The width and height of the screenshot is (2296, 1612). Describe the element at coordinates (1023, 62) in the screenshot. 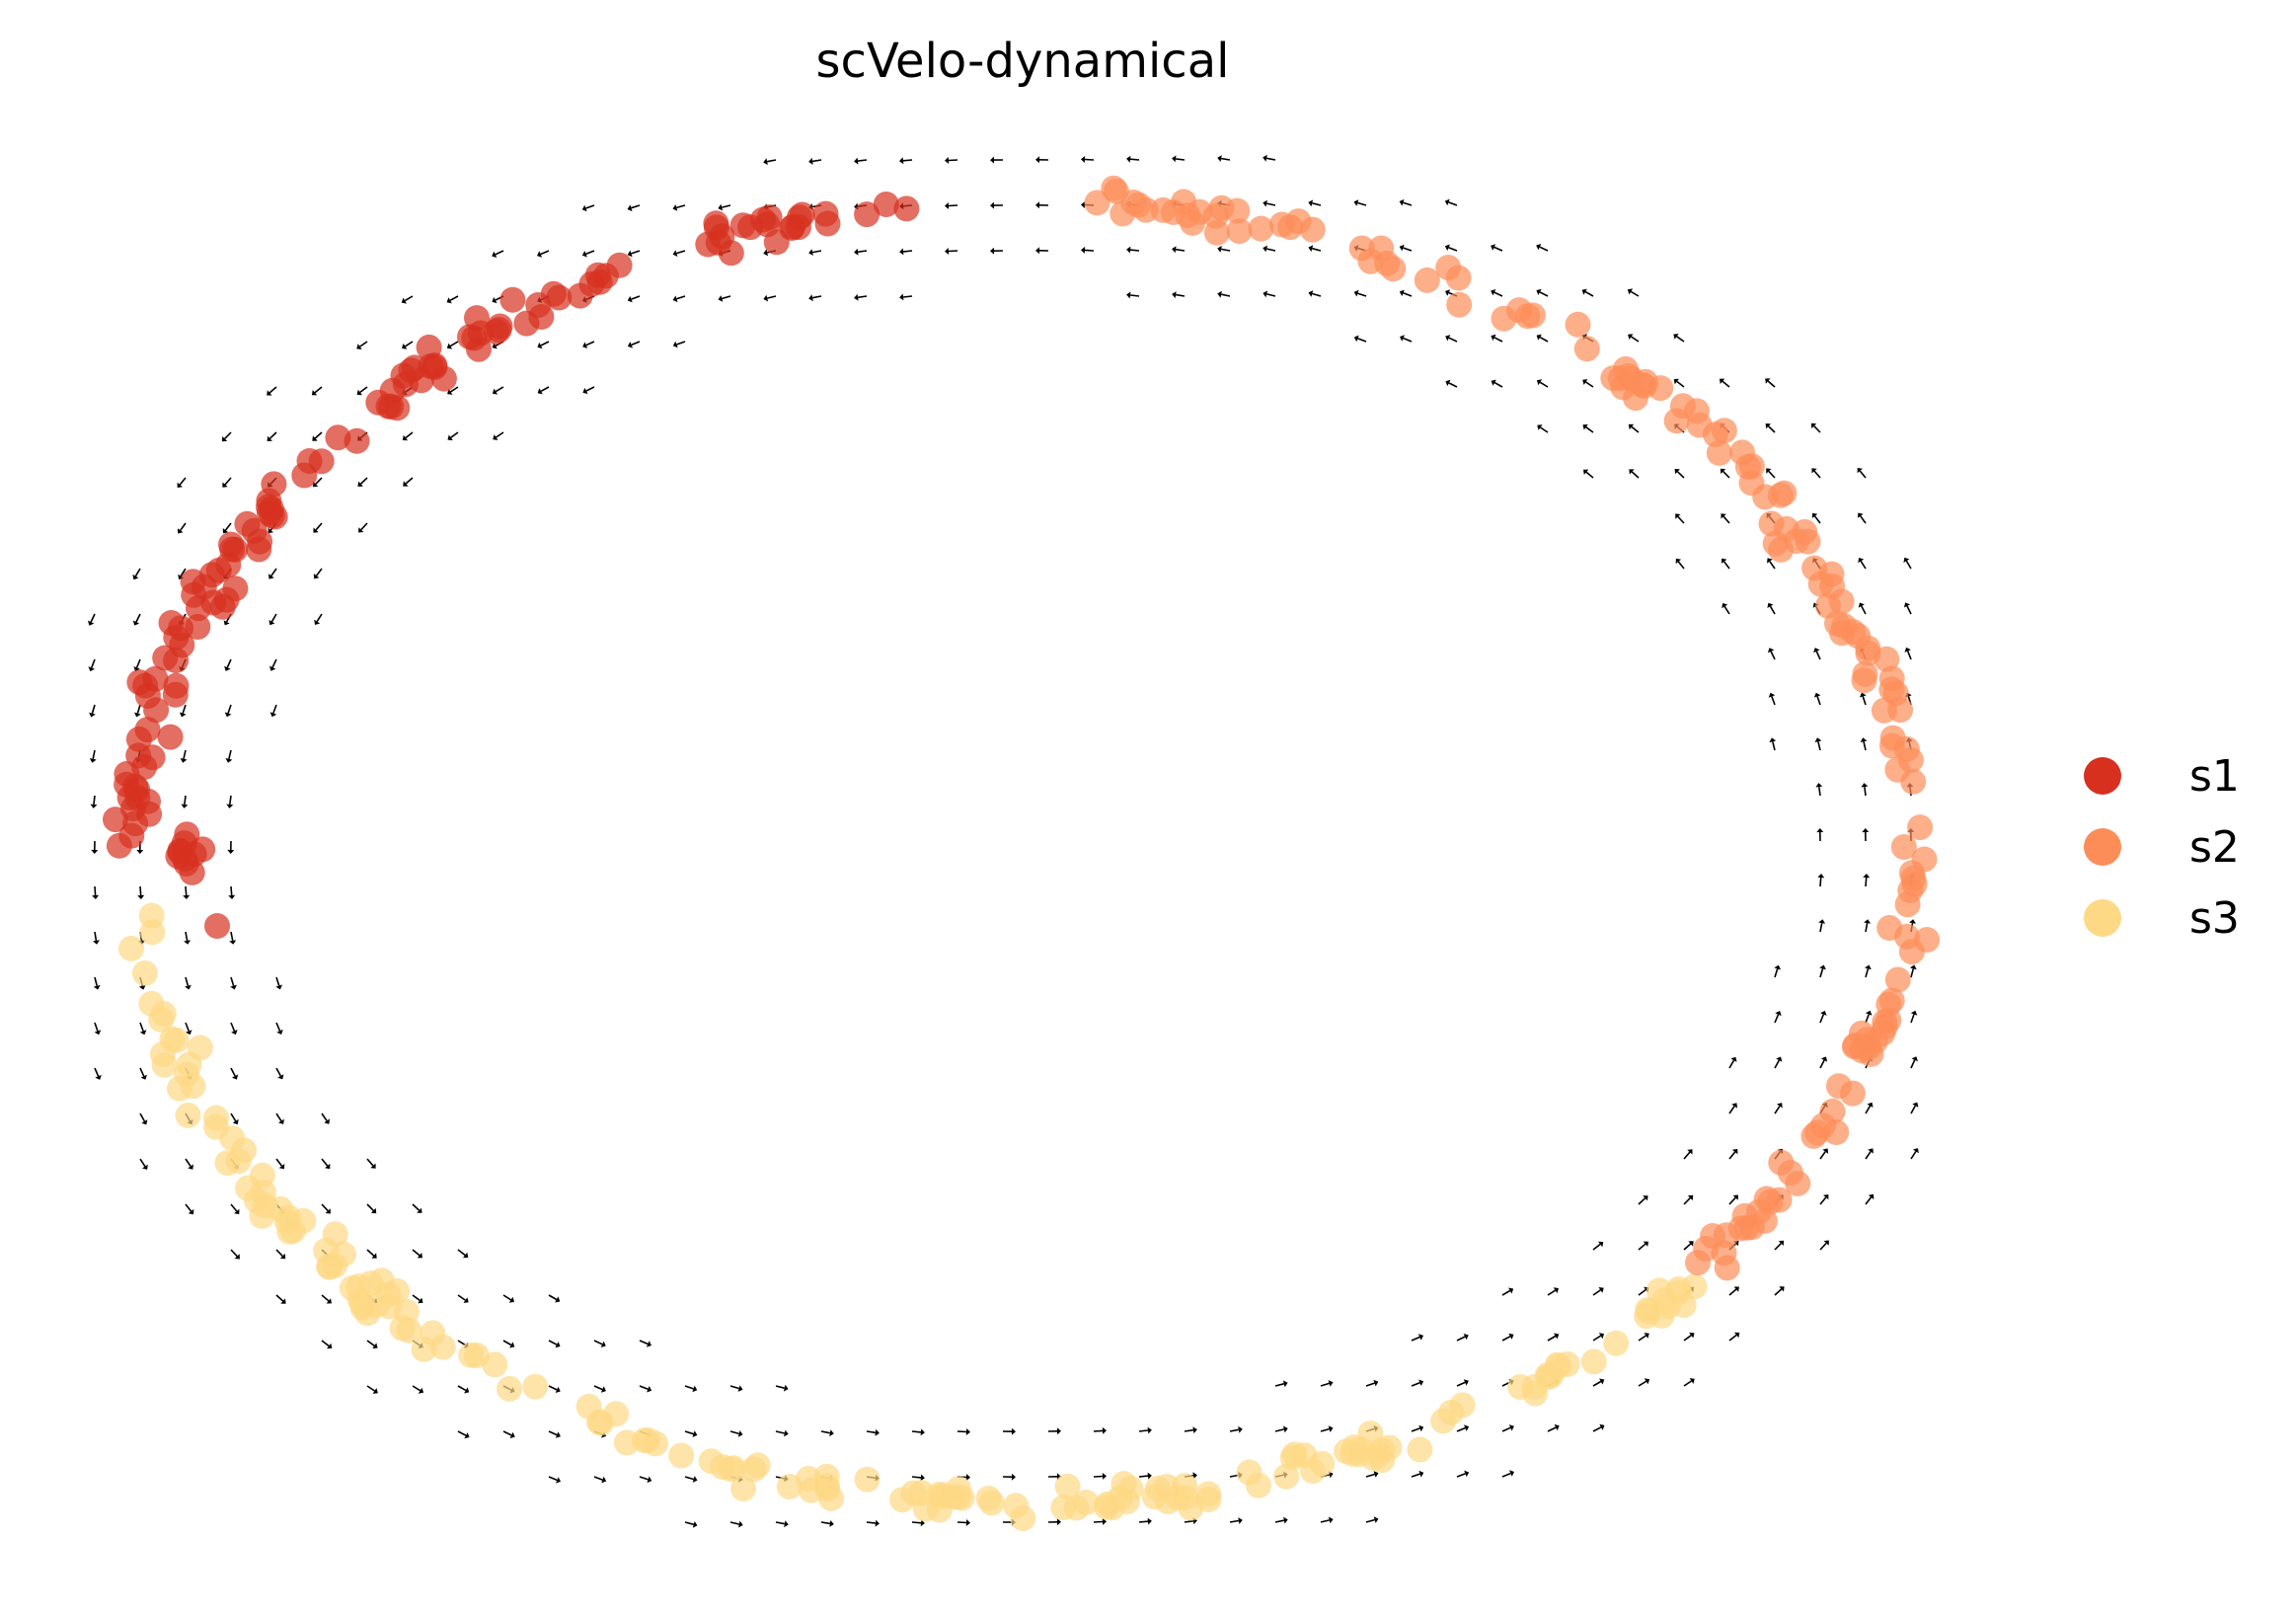

I see `chart-title: scVelo-dynamical` at that location.